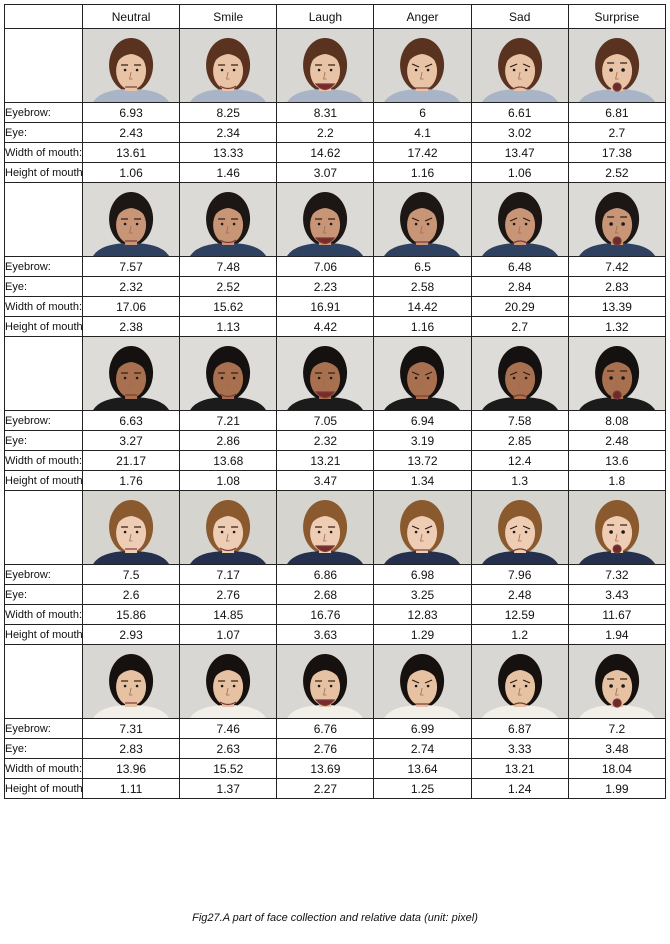 This screenshot has width=670, height=944. What do you see at coordinates (519, 480) in the screenshot?
I see `value-cell-sad: 1.3` at bounding box center [519, 480].